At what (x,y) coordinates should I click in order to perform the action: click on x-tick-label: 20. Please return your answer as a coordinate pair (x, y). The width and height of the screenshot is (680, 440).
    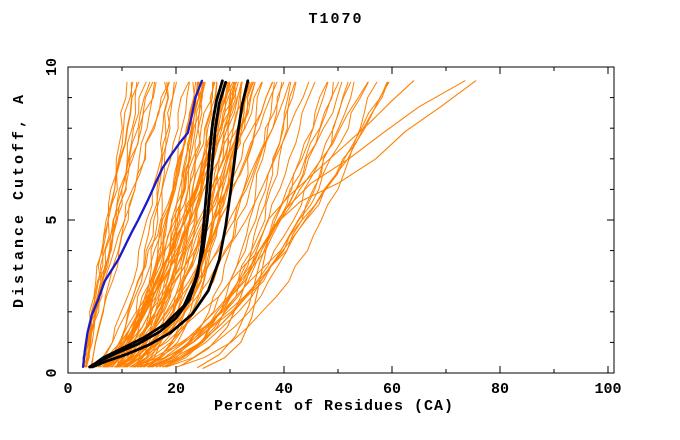
    Looking at the image, I should click on (176, 389).